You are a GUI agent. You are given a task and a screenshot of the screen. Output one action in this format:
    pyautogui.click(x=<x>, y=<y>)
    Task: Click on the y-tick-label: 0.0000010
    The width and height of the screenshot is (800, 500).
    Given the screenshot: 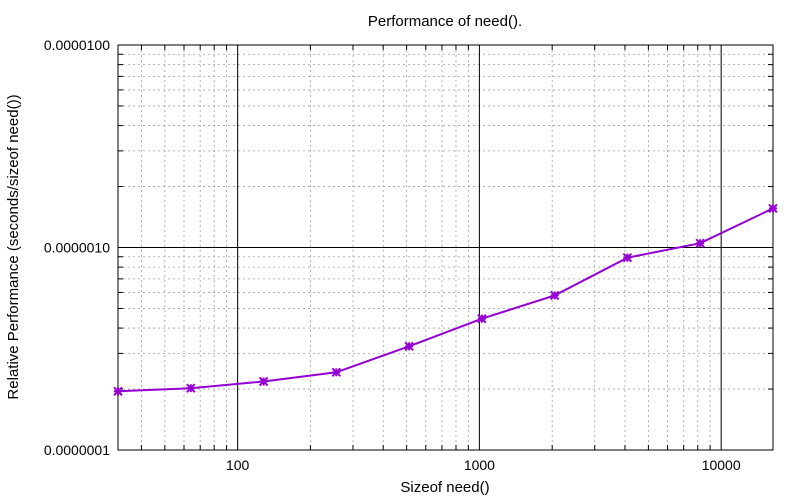 What is the action you would take?
    pyautogui.click(x=77, y=248)
    